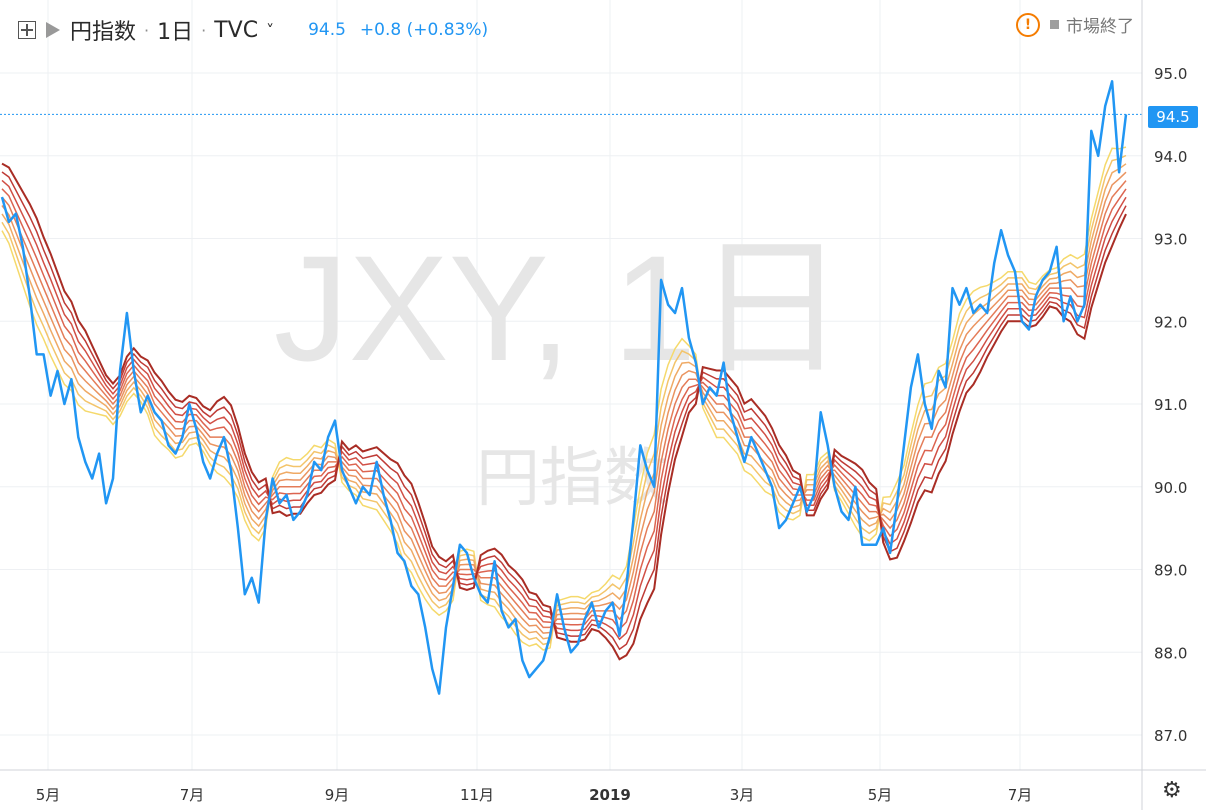 The width and height of the screenshot is (1206, 810). Describe the element at coordinates (1170, 322) in the screenshot. I see `y-tick-label: 92.0` at that location.